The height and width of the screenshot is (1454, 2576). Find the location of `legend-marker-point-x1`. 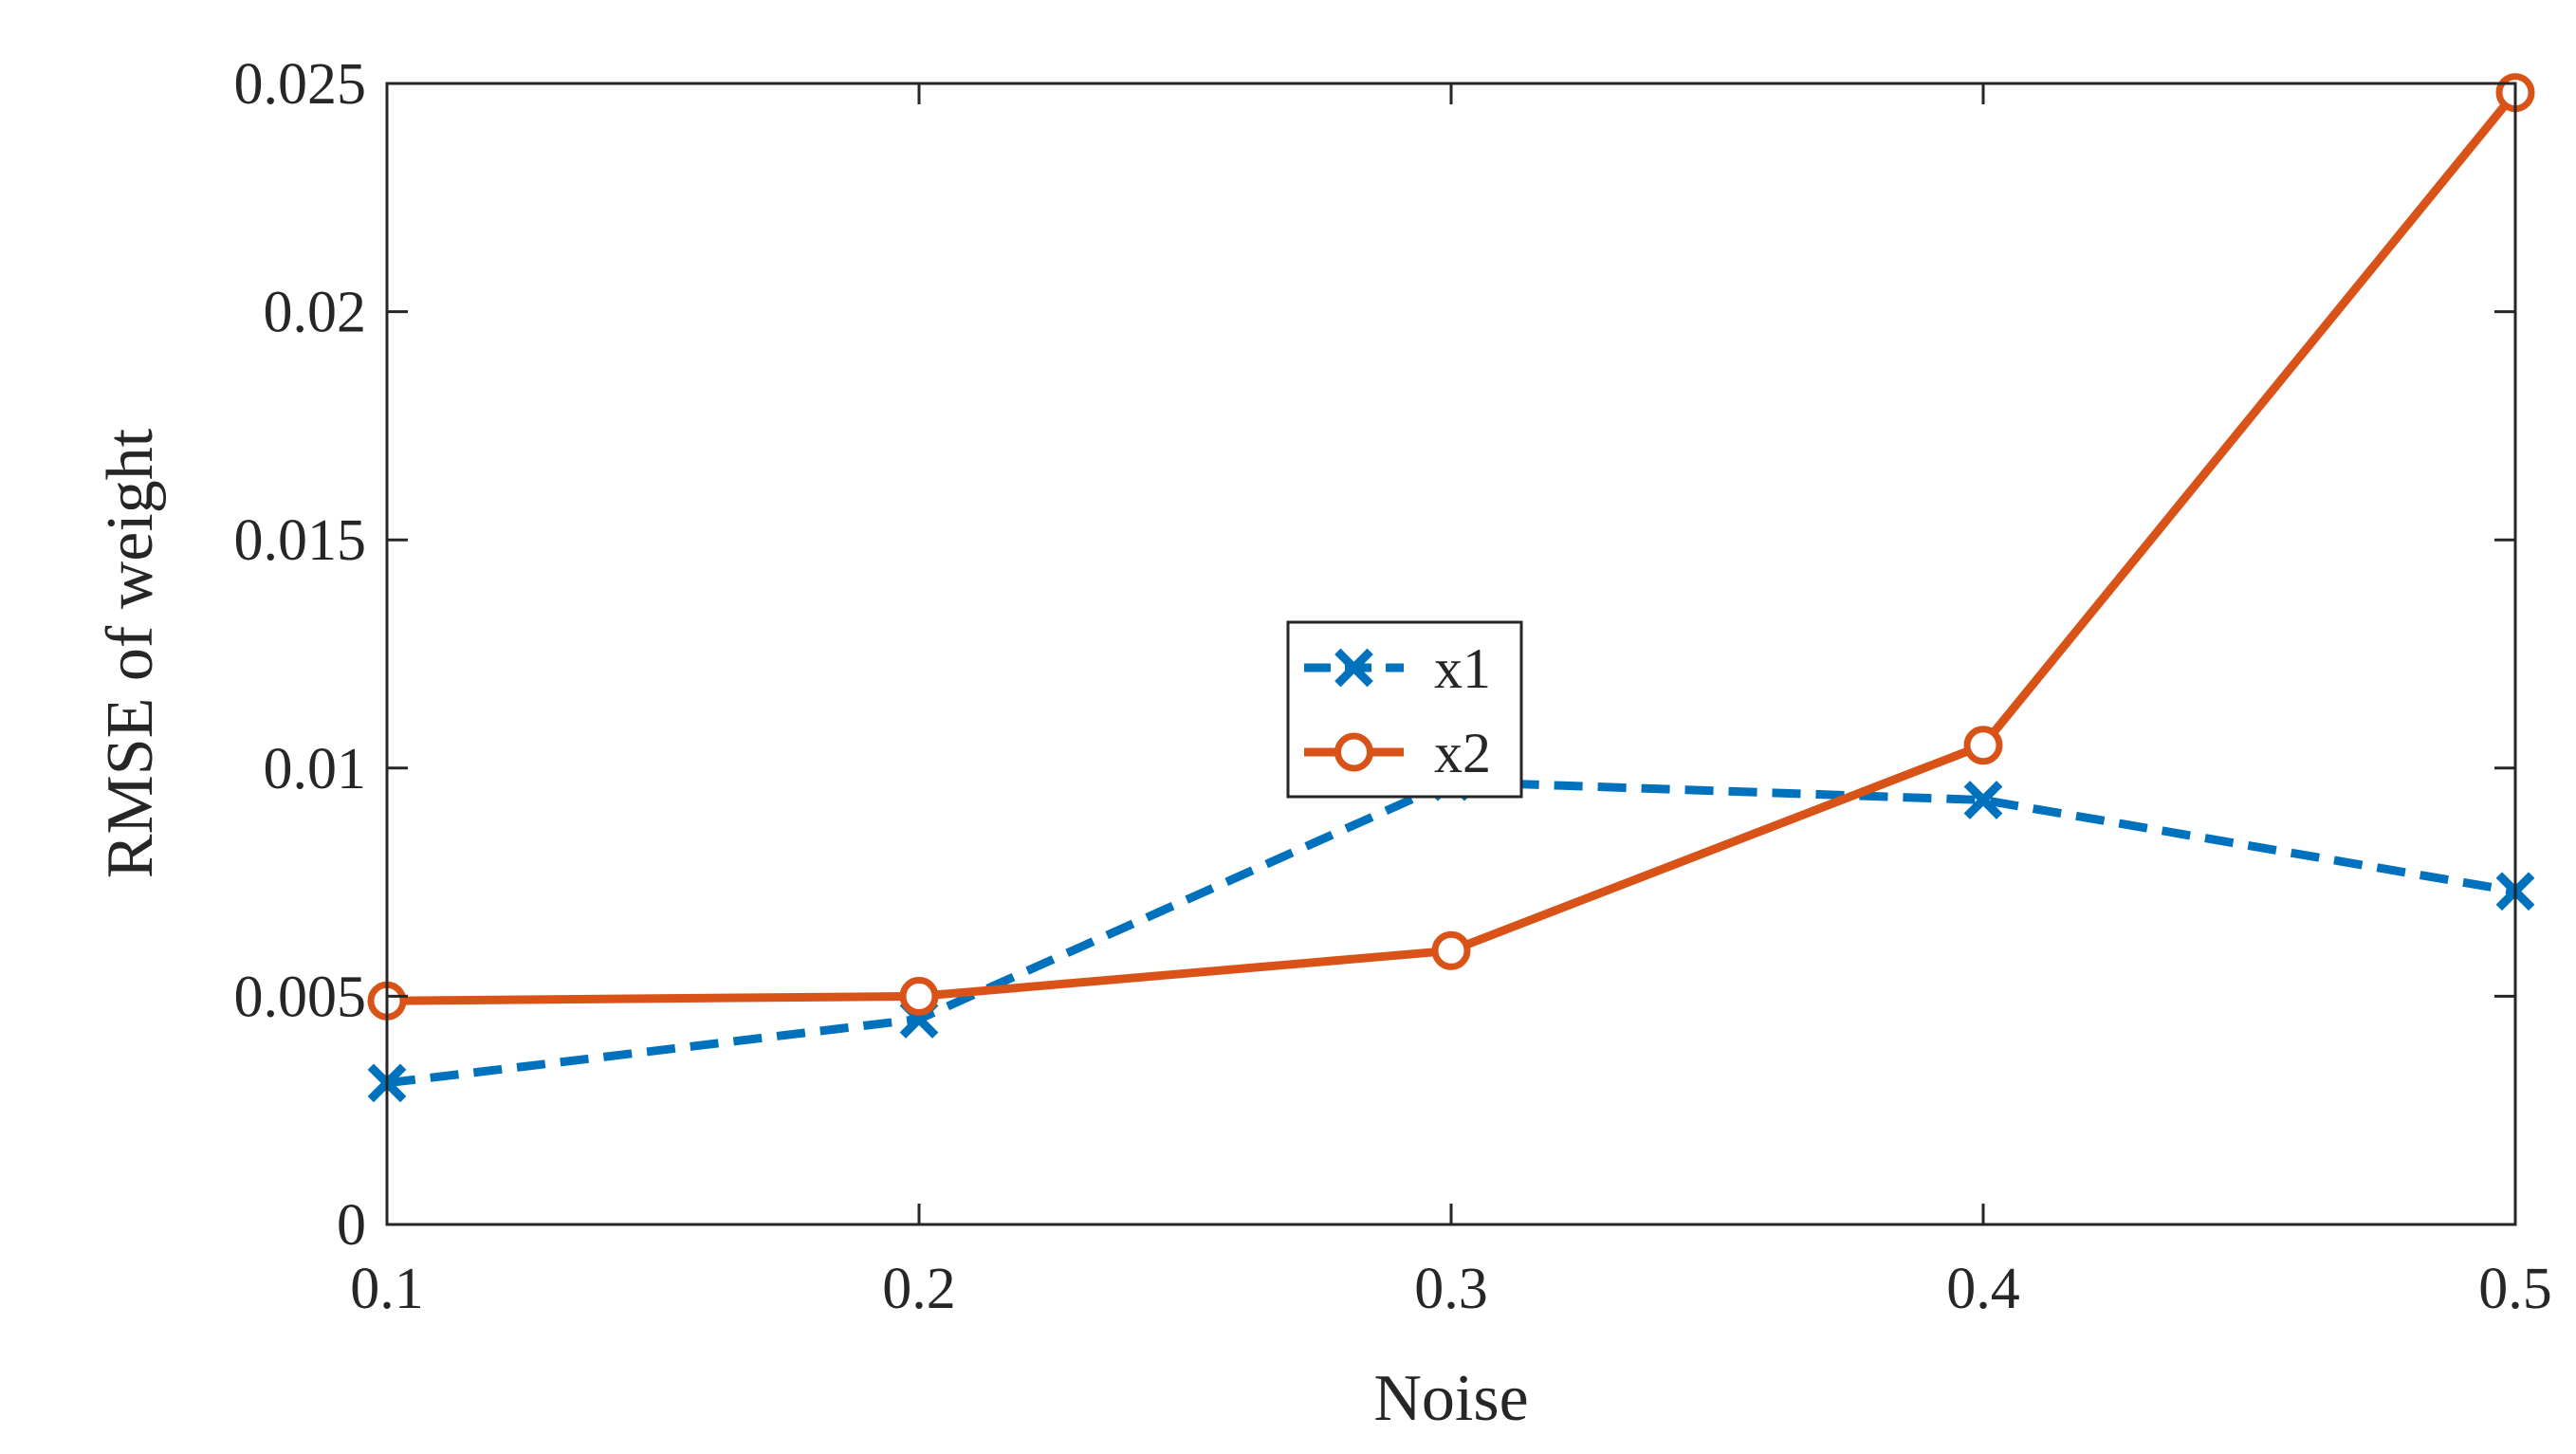

legend-marker-point-x1 is located at coordinates (1353, 668).